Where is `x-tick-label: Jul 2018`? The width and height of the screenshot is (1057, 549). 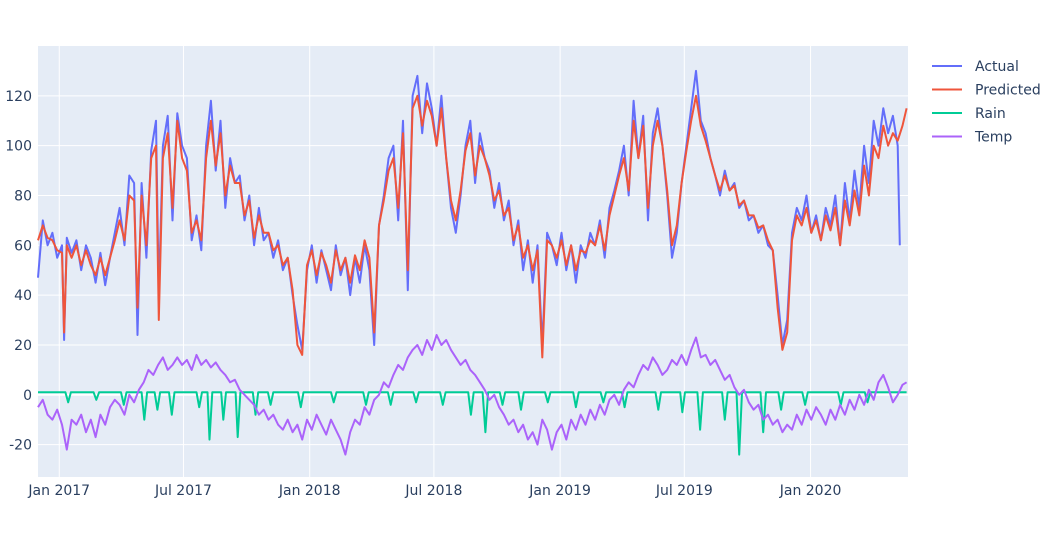 x-tick-label: Jul 2018 is located at coordinates (433, 491).